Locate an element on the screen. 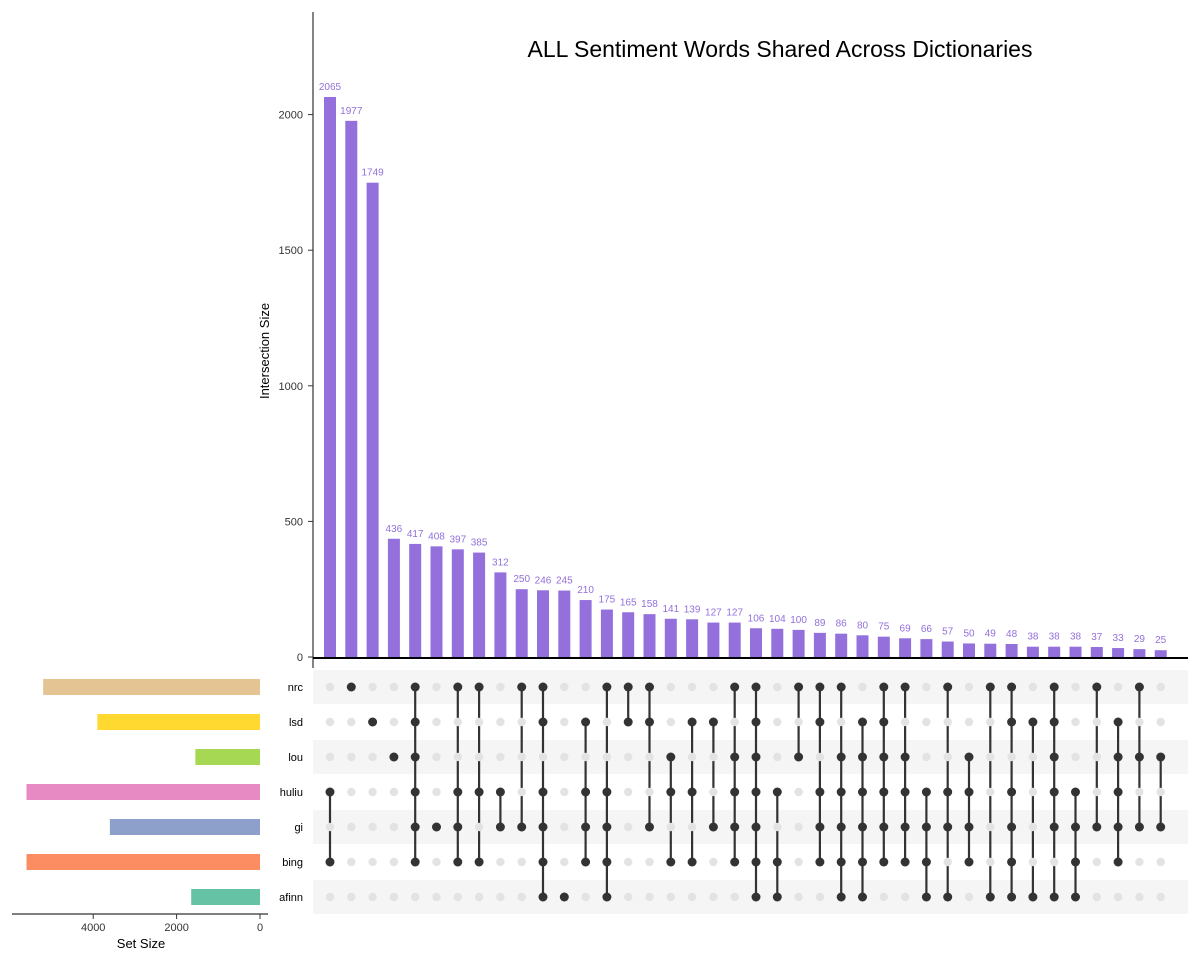  intersection-bar-label: 127 is located at coordinates (734, 613).